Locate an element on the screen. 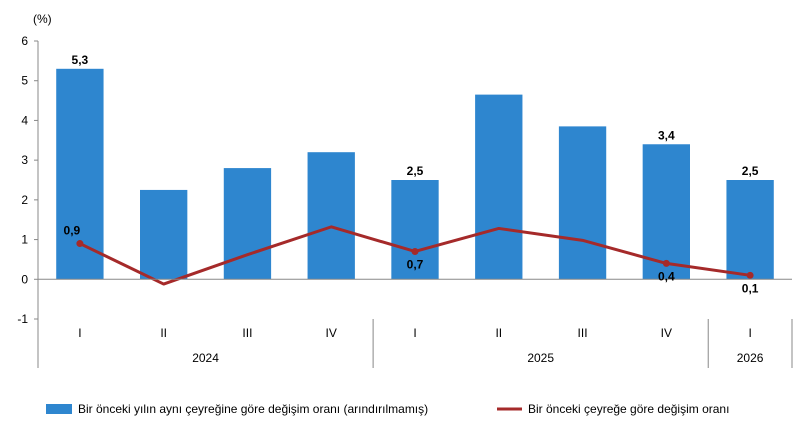  line-data-label: 0,9 is located at coordinates (72, 231).